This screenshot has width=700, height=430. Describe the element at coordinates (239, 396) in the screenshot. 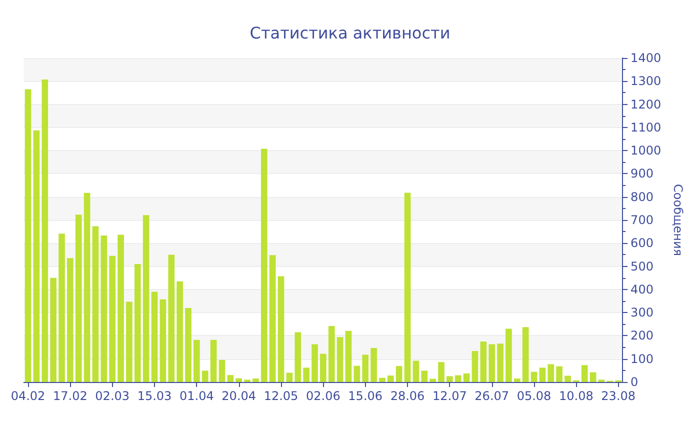

I see `x-tick-label: 20.04` at that location.